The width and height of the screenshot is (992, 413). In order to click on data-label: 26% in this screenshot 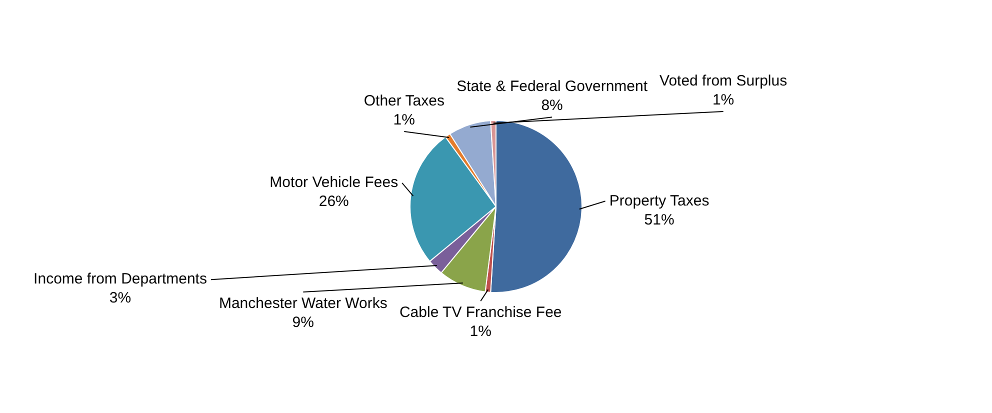, I will do `click(333, 201)`.